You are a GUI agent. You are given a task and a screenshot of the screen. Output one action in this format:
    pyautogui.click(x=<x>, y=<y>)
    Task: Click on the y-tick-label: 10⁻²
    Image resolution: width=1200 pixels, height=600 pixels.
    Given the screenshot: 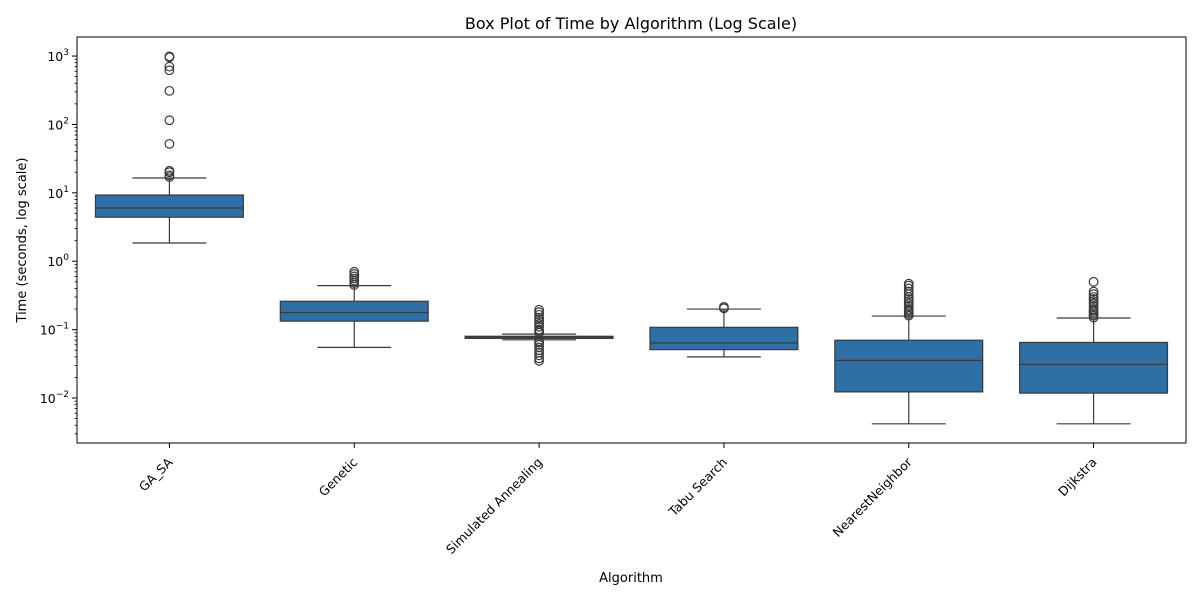 What is the action you would take?
    pyautogui.click(x=54, y=398)
    